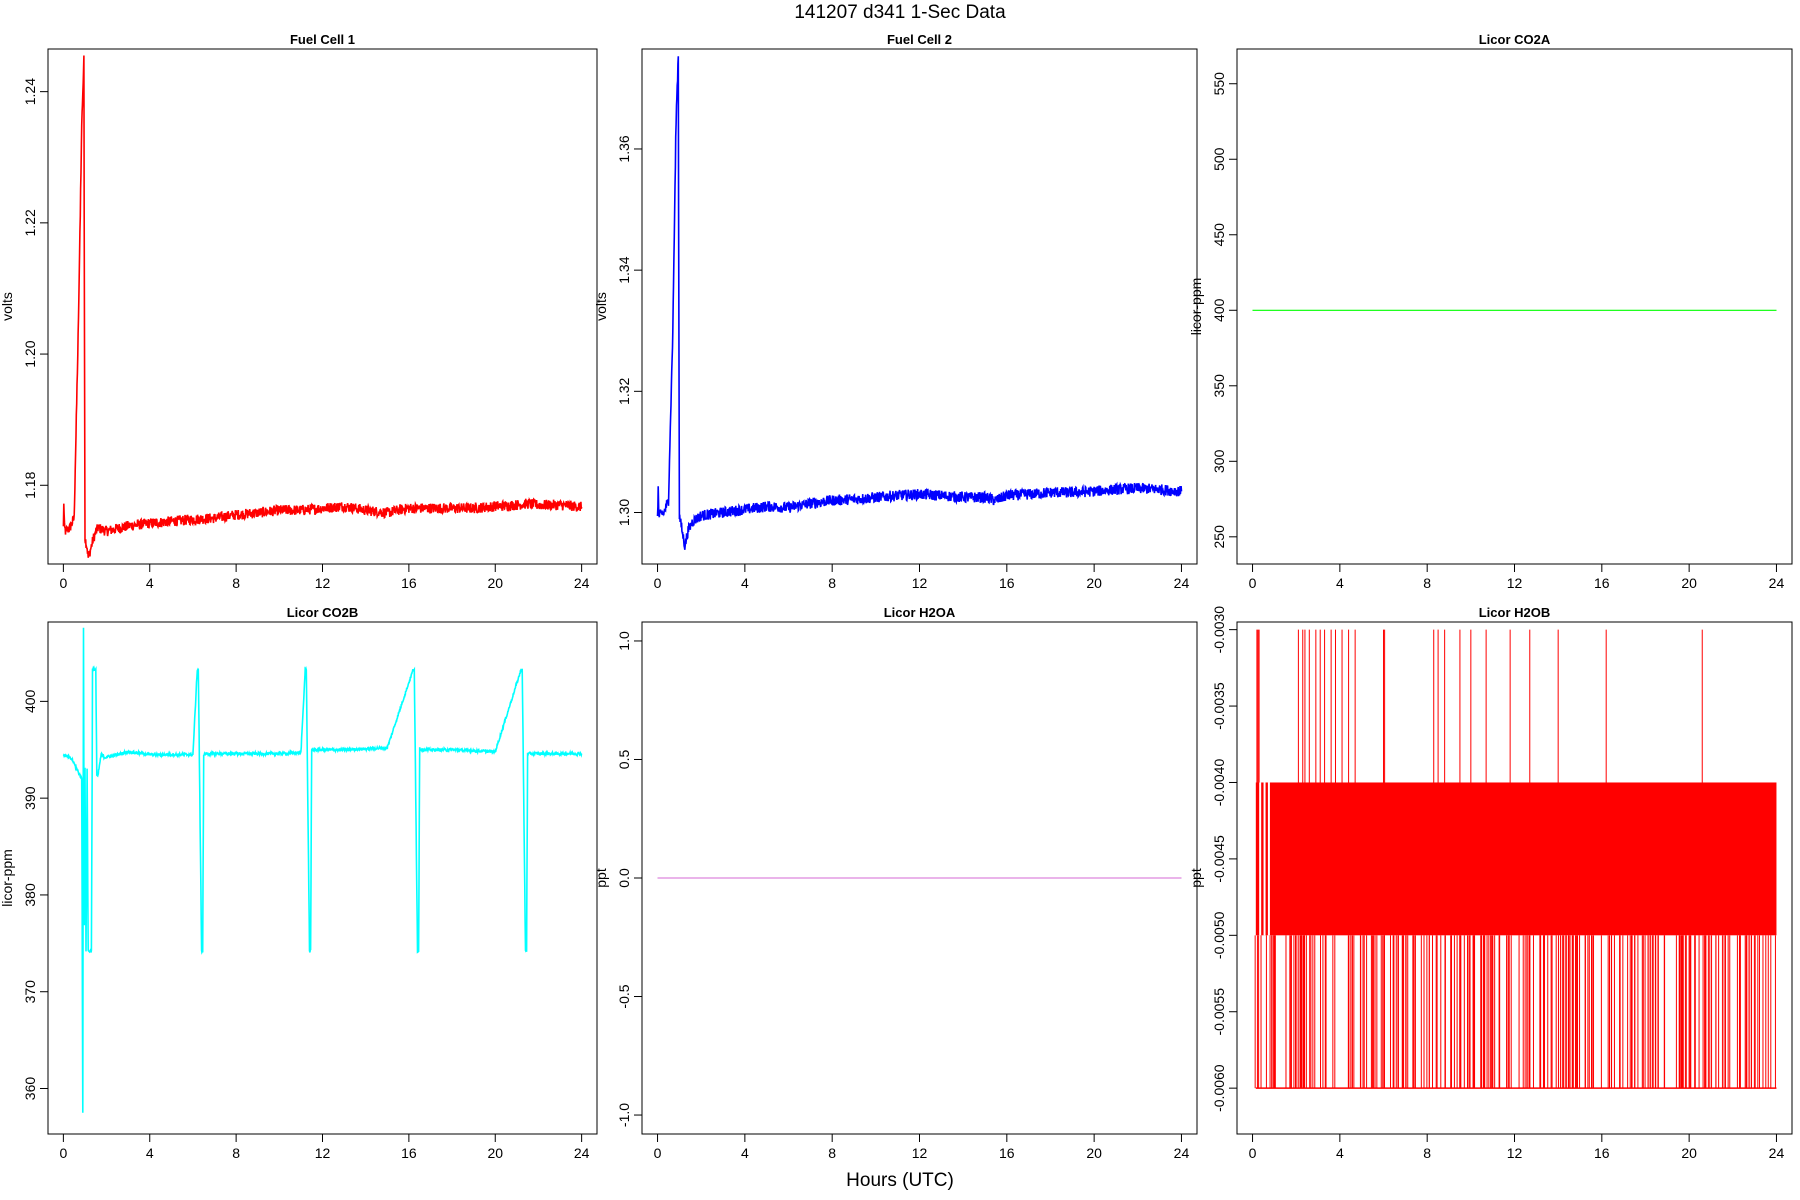 Image resolution: width=1800 pixels, height=1200 pixels. I want to click on y-tick-label: -0.5, so click(624, 996).